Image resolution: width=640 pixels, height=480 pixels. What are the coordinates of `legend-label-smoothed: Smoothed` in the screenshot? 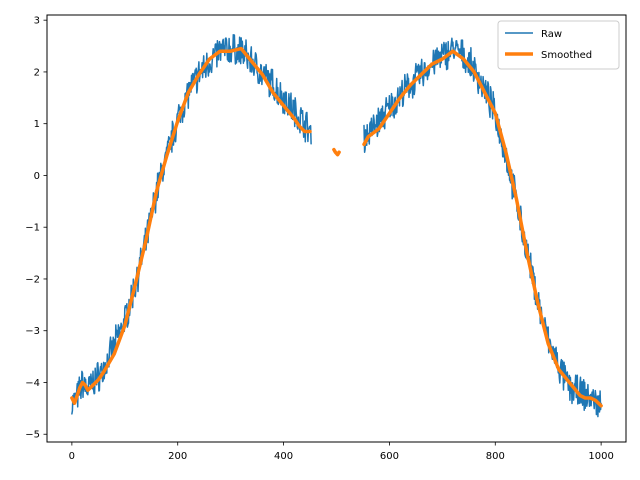 It's located at (566, 55).